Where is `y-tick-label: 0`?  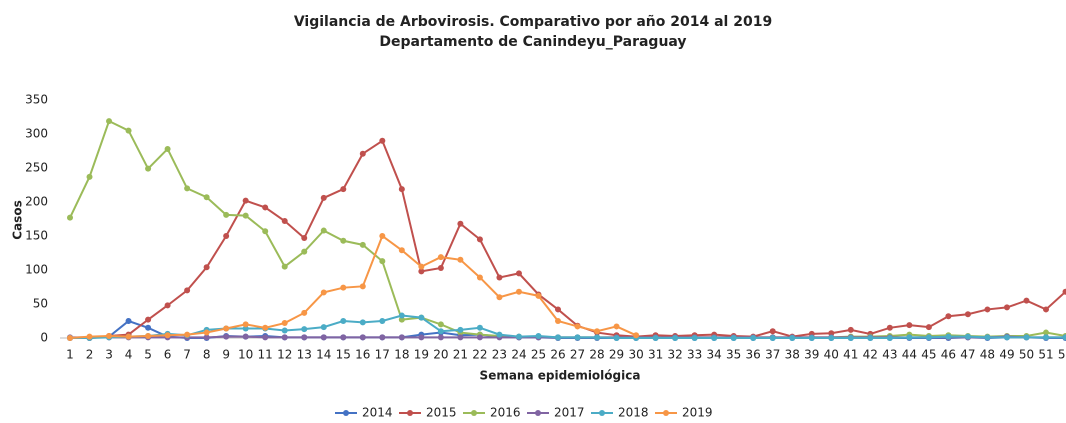
y-tick-label: 0 is located at coordinates (44, 338).